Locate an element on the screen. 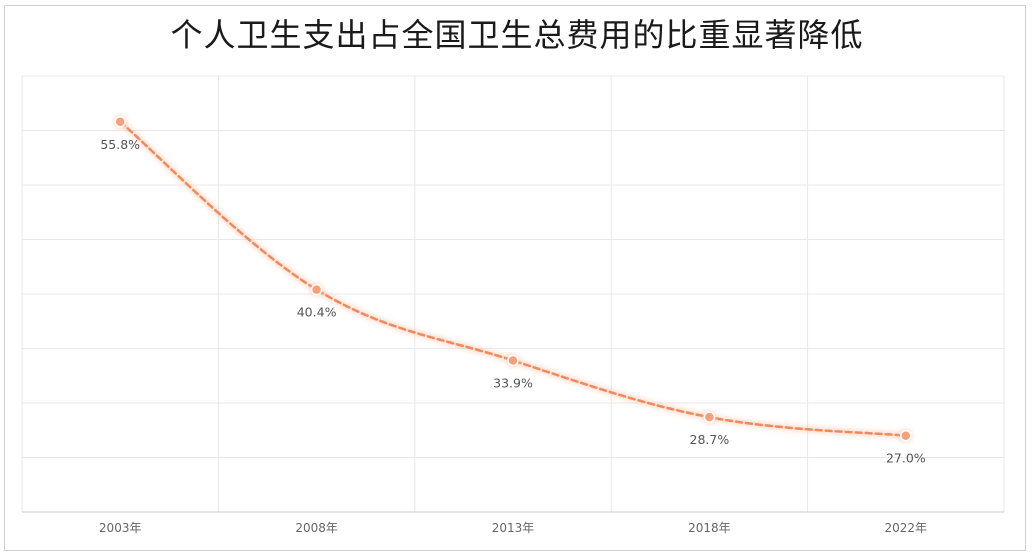 The width and height of the screenshot is (1034, 560). data-label: 40.4% is located at coordinates (317, 312).